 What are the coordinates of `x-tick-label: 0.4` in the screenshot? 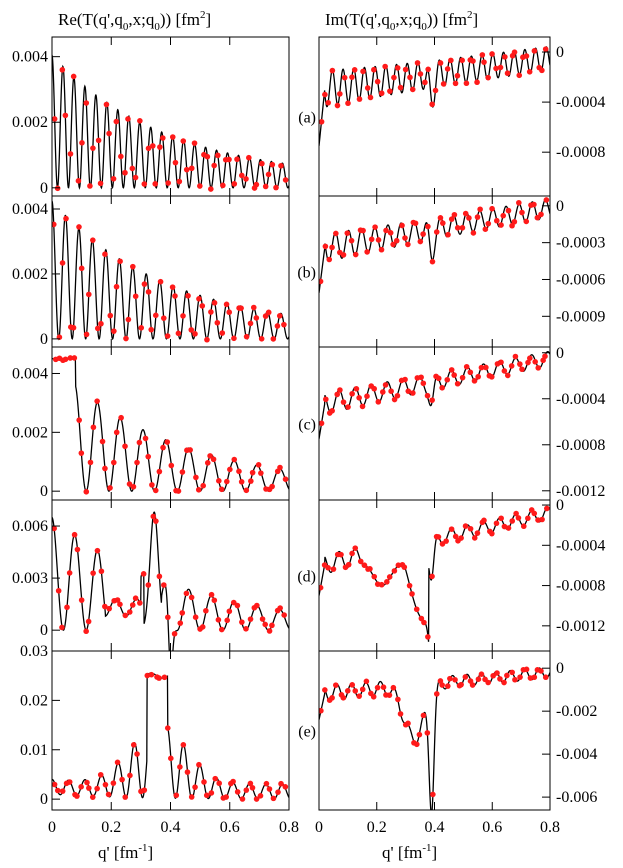 It's located at (171, 827).